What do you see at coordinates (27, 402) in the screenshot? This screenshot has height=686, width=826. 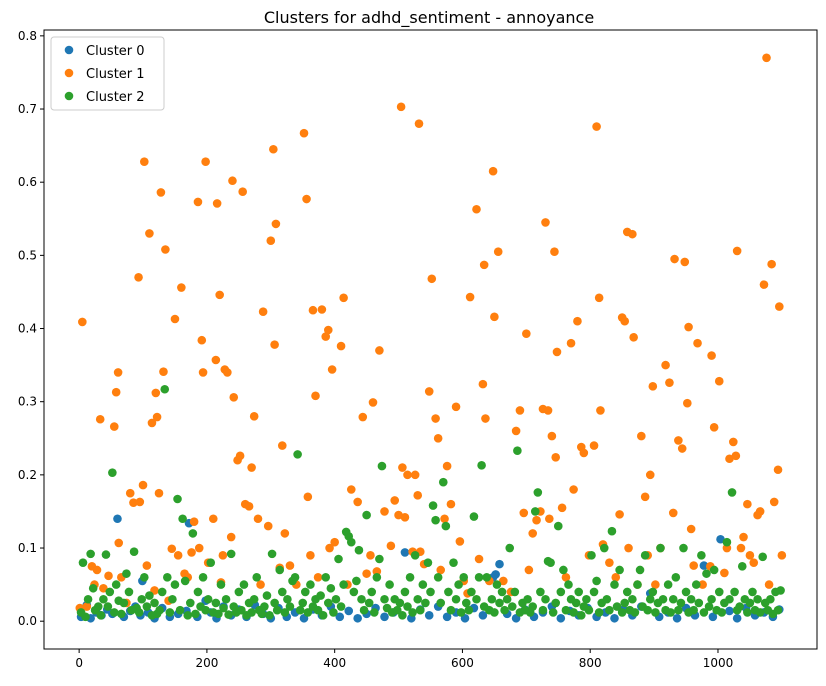 I see `y-tick-label: 0.3` at bounding box center [27, 402].